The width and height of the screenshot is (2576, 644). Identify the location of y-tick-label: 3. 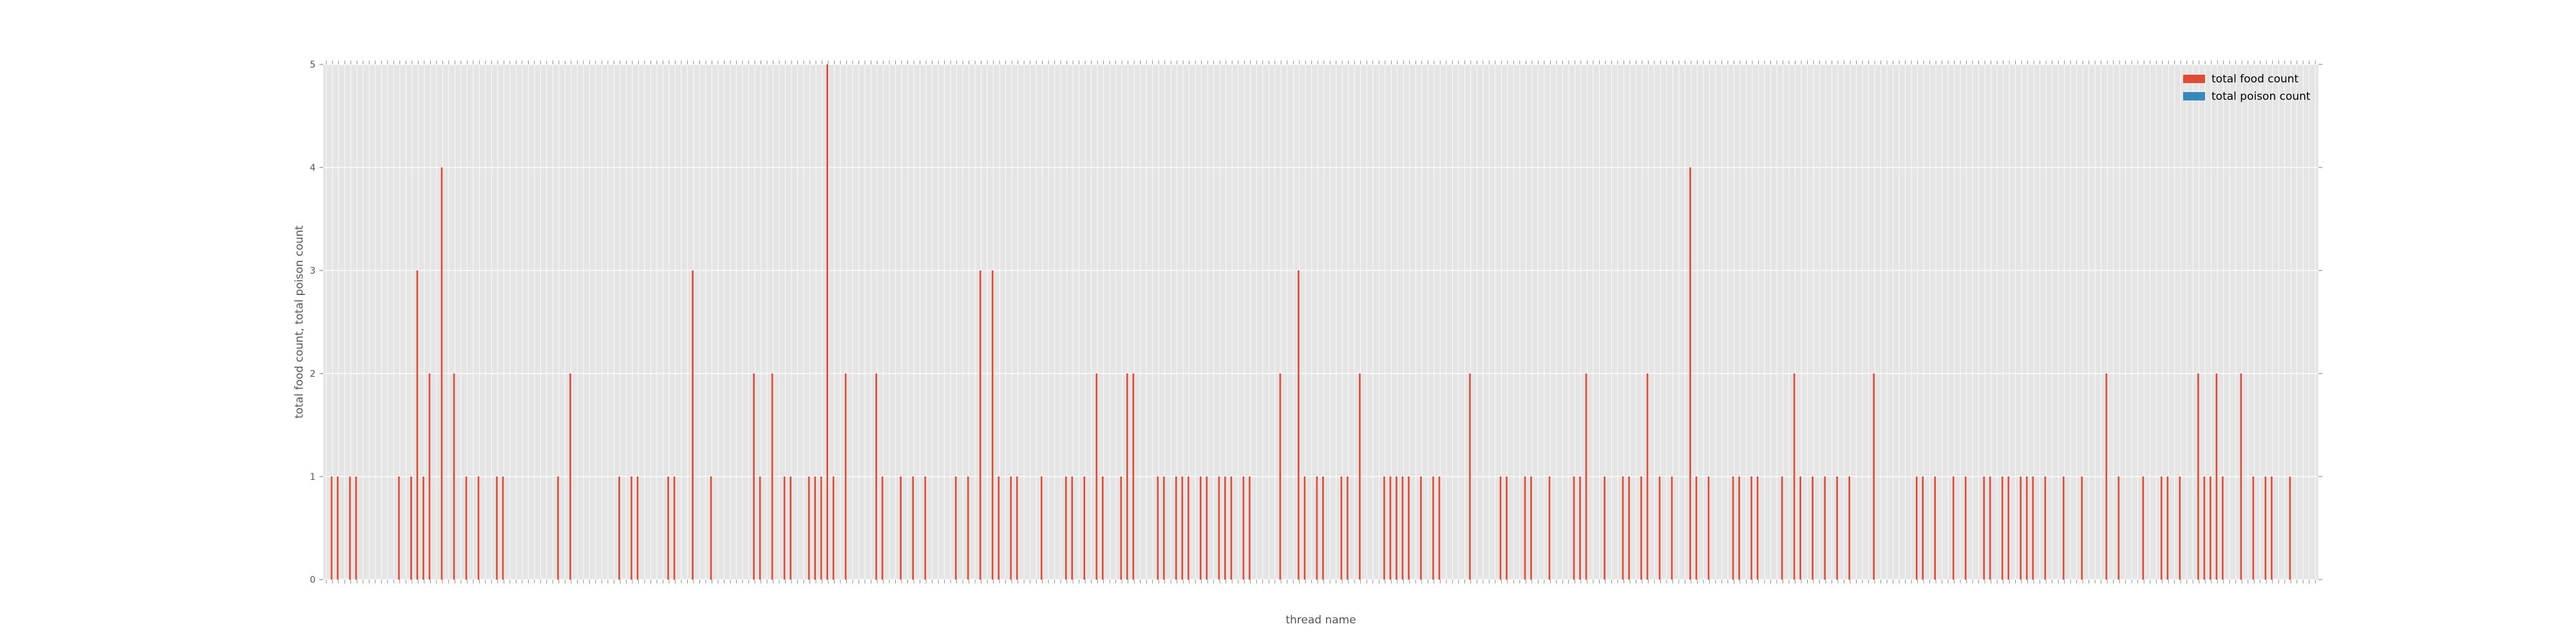
(313, 271).